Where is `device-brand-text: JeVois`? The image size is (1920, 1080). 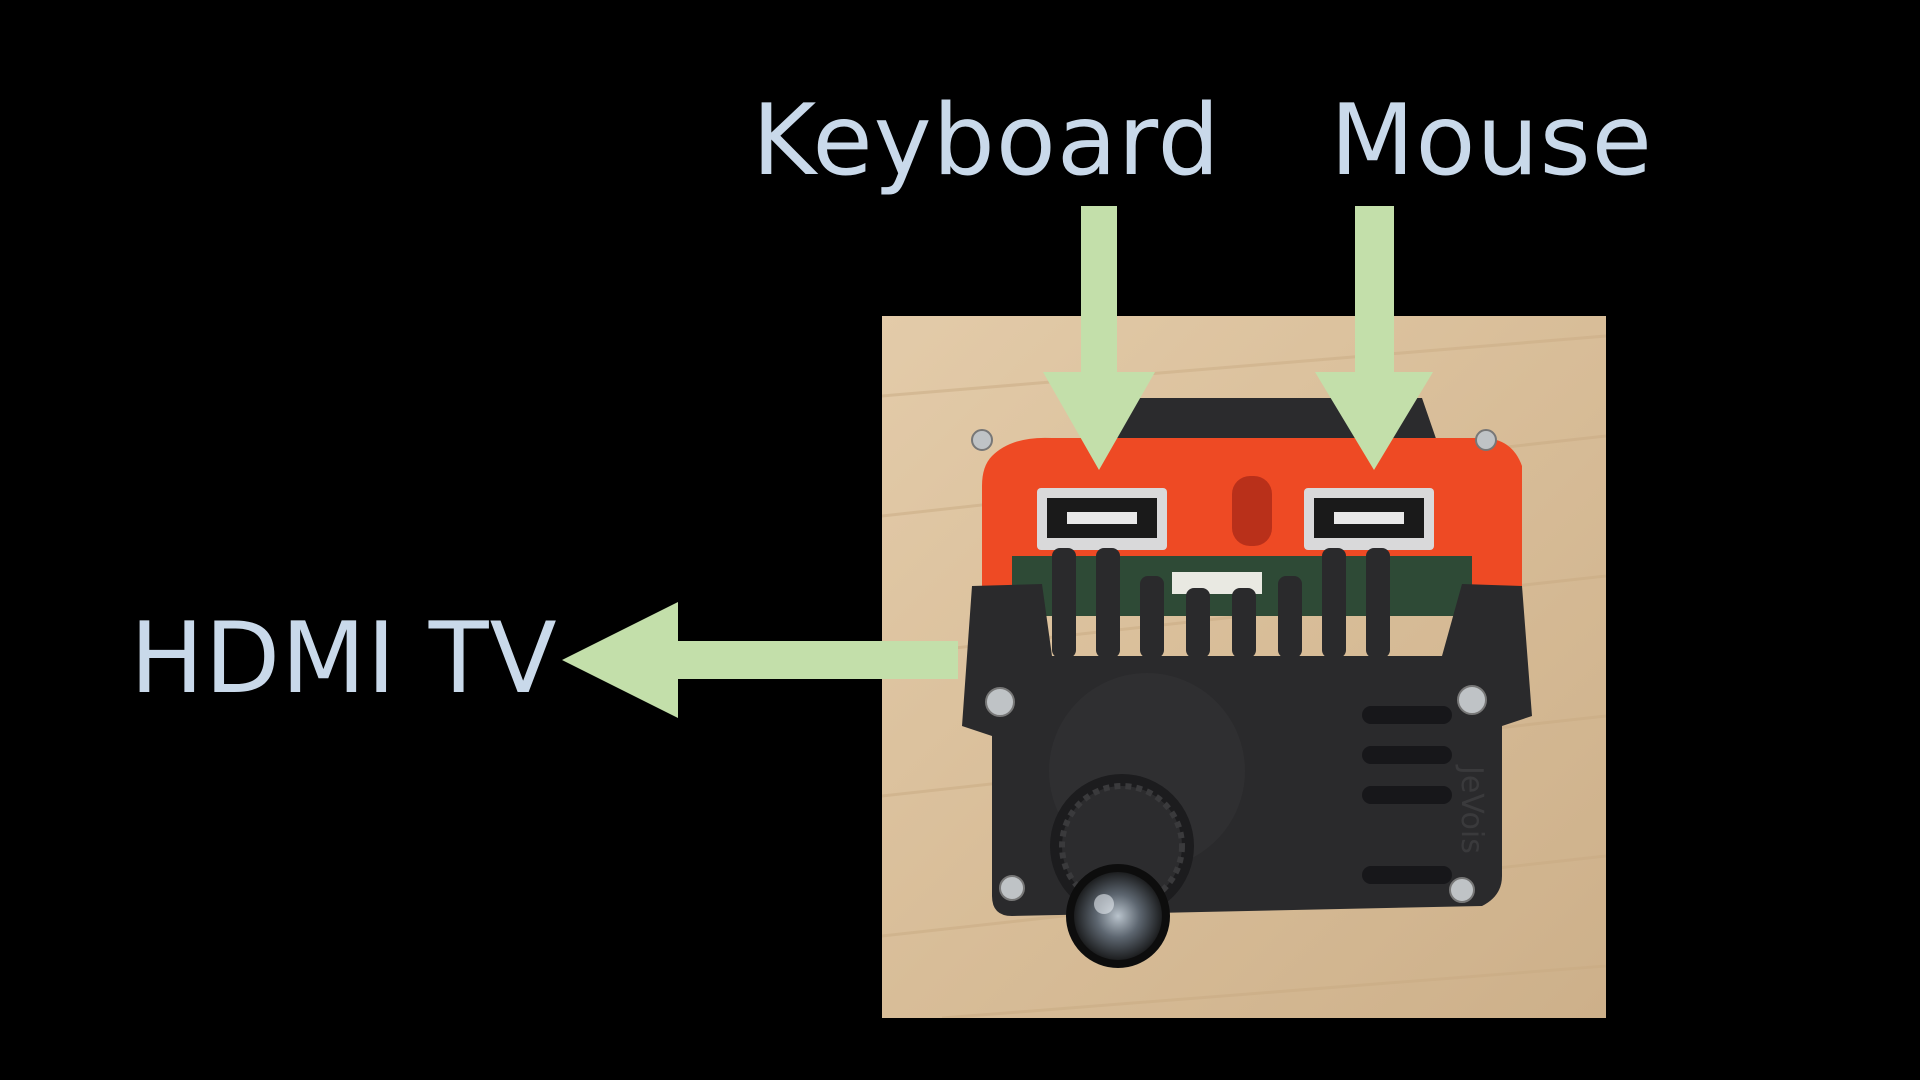
device-brand-text: JeVois is located at coordinates (1471, 809).